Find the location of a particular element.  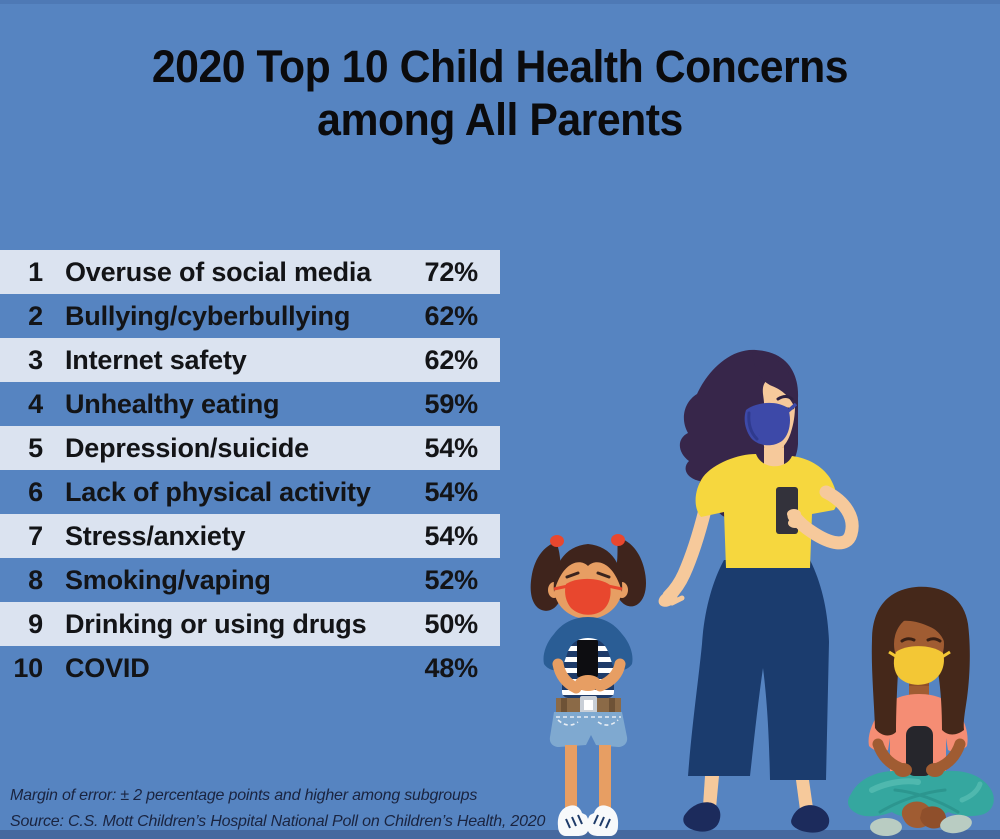

percent-value: 59% is located at coordinates (451, 403).